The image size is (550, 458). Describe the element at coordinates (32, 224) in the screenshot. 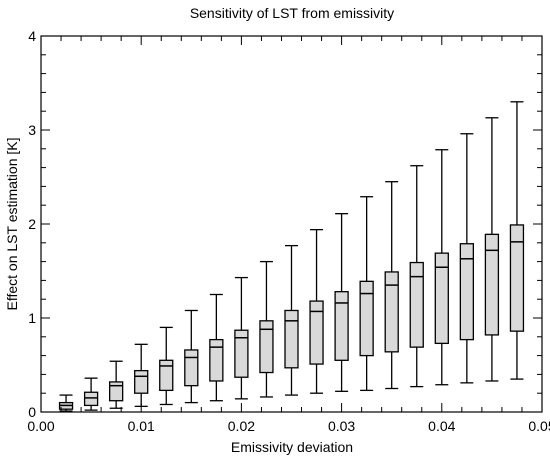

I see `y-tick-label: 2` at that location.